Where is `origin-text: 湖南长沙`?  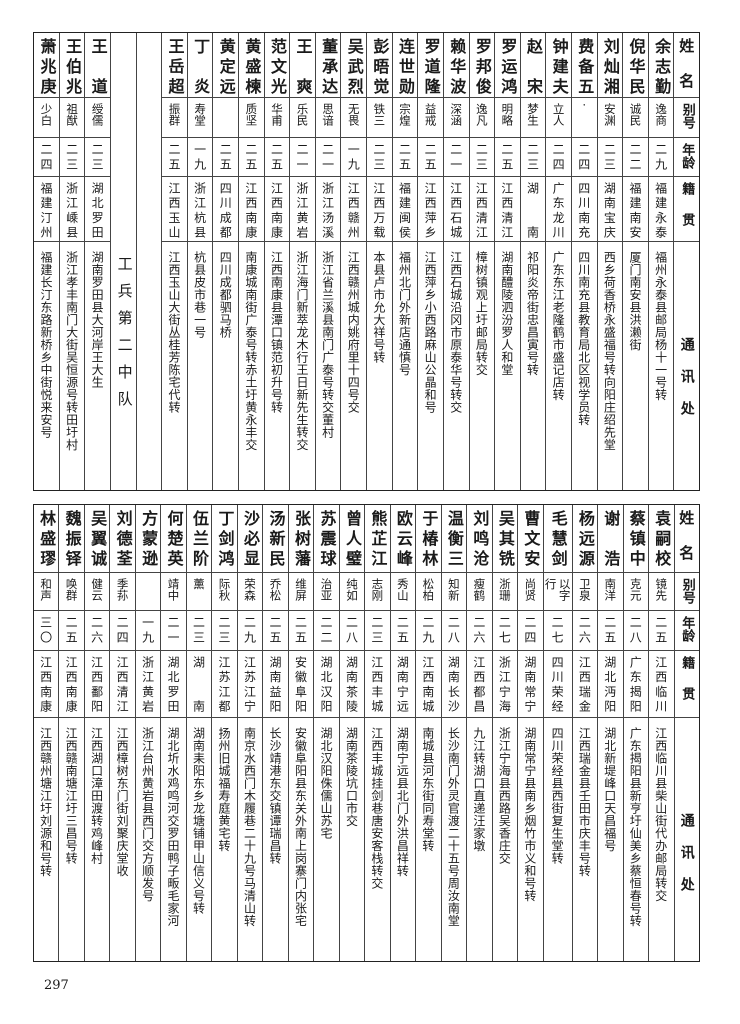
origin-text: 湖南长沙 is located at coordinates (453, 684).